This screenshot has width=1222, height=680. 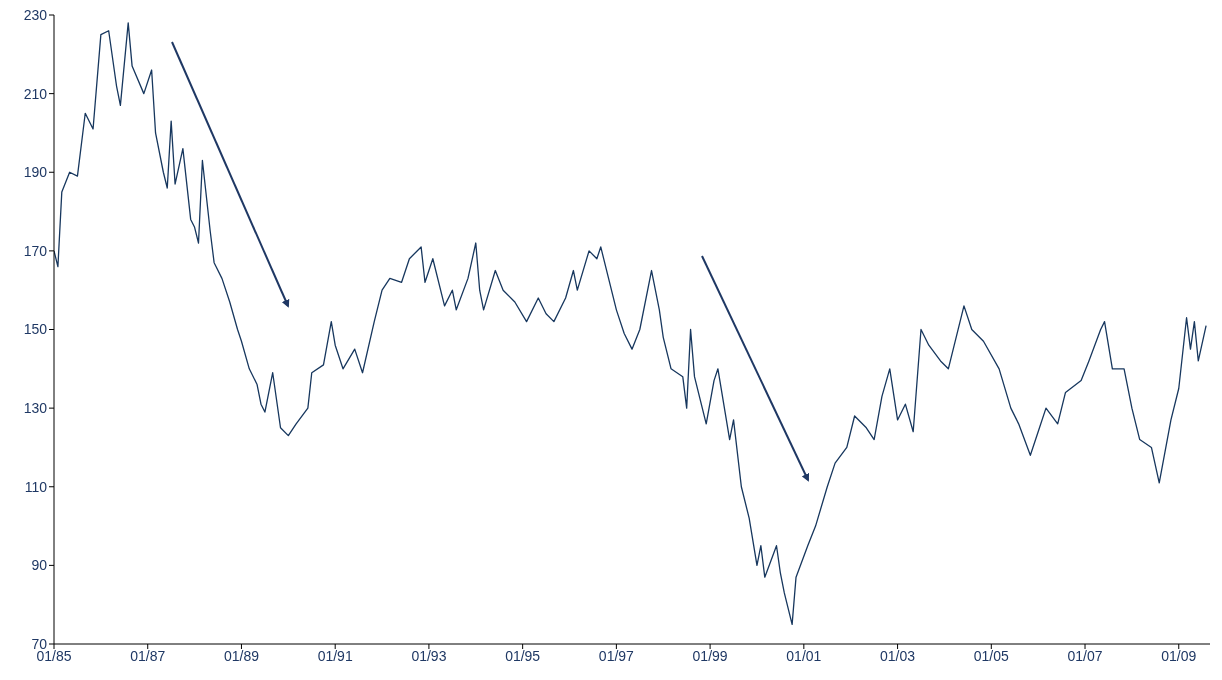 What do you see at coordinates (991, 655) in the screenshot?
I see `x-tick-label: 01/05` at bounding box center [991, 655].